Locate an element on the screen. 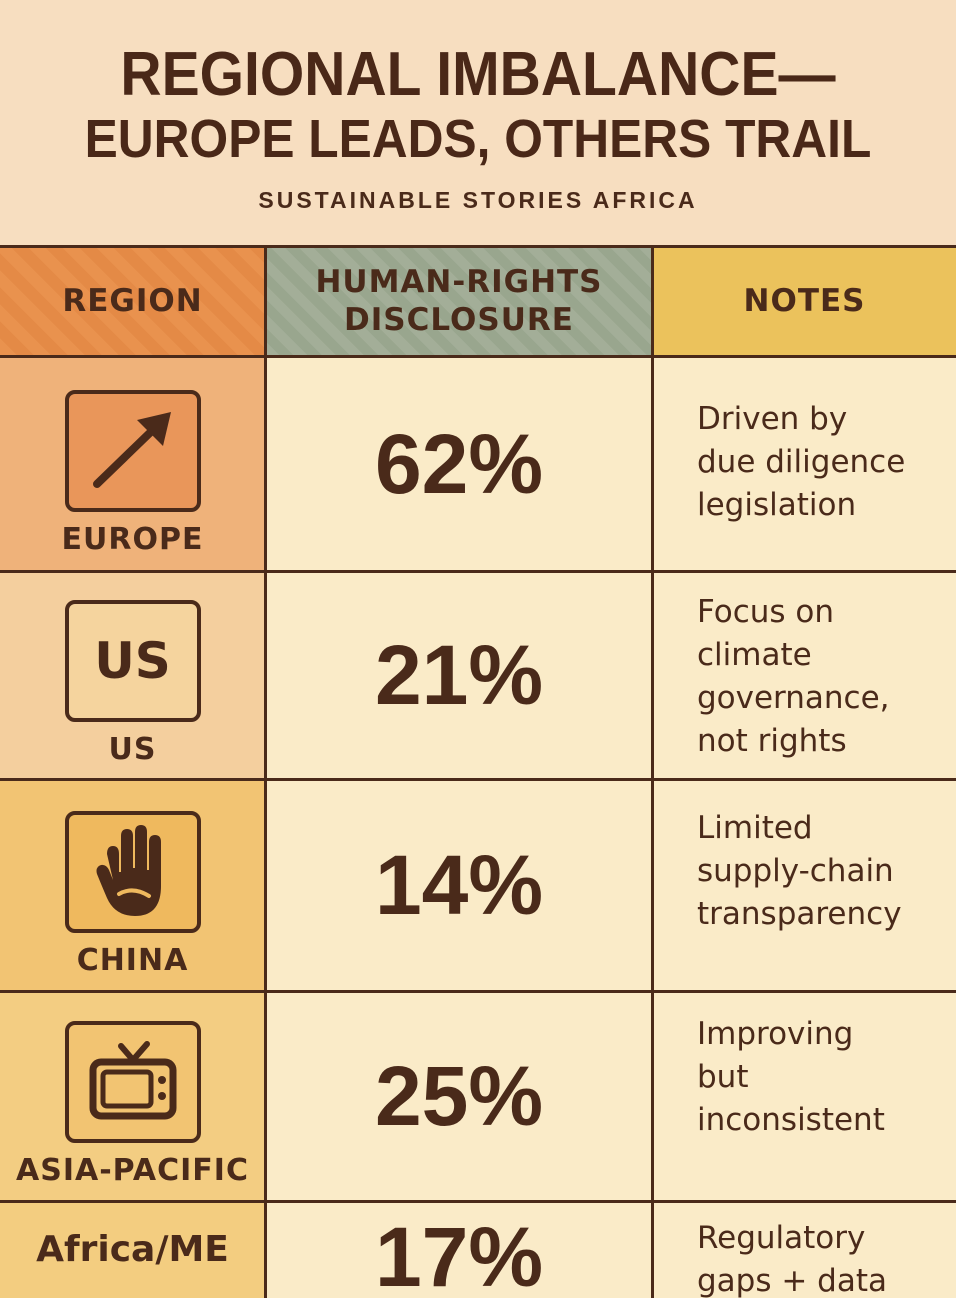 The height and width of the screenshot is (1298, 956). disclosure-value-africa-me-cell: 17% is located at coordinates (459, 1250).